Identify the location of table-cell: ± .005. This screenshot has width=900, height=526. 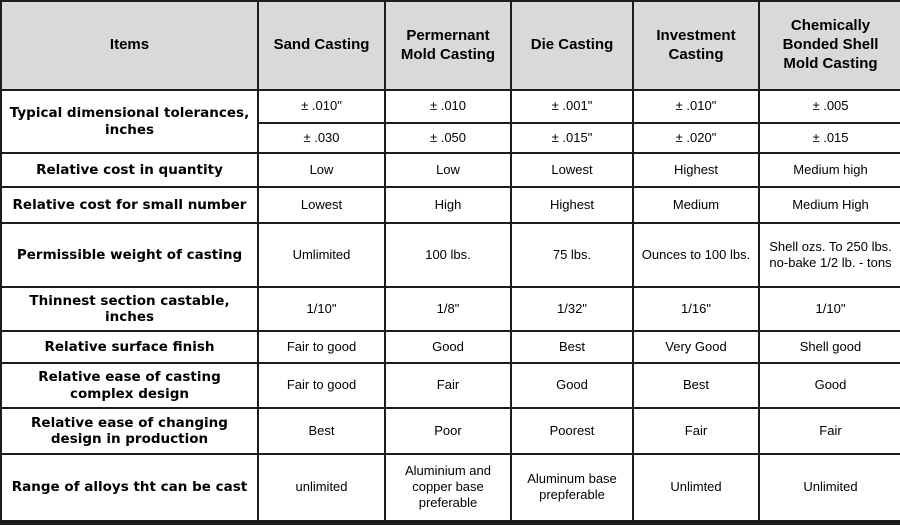
(829, 106).